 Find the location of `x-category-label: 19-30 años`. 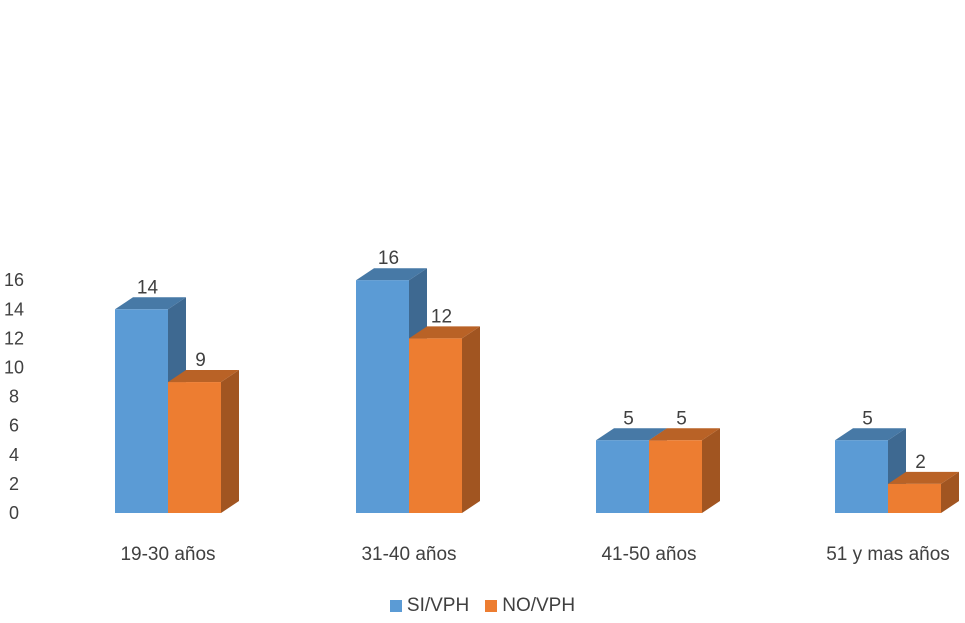

x-category-label: 19-30 años is located at coordinates (167, 554).